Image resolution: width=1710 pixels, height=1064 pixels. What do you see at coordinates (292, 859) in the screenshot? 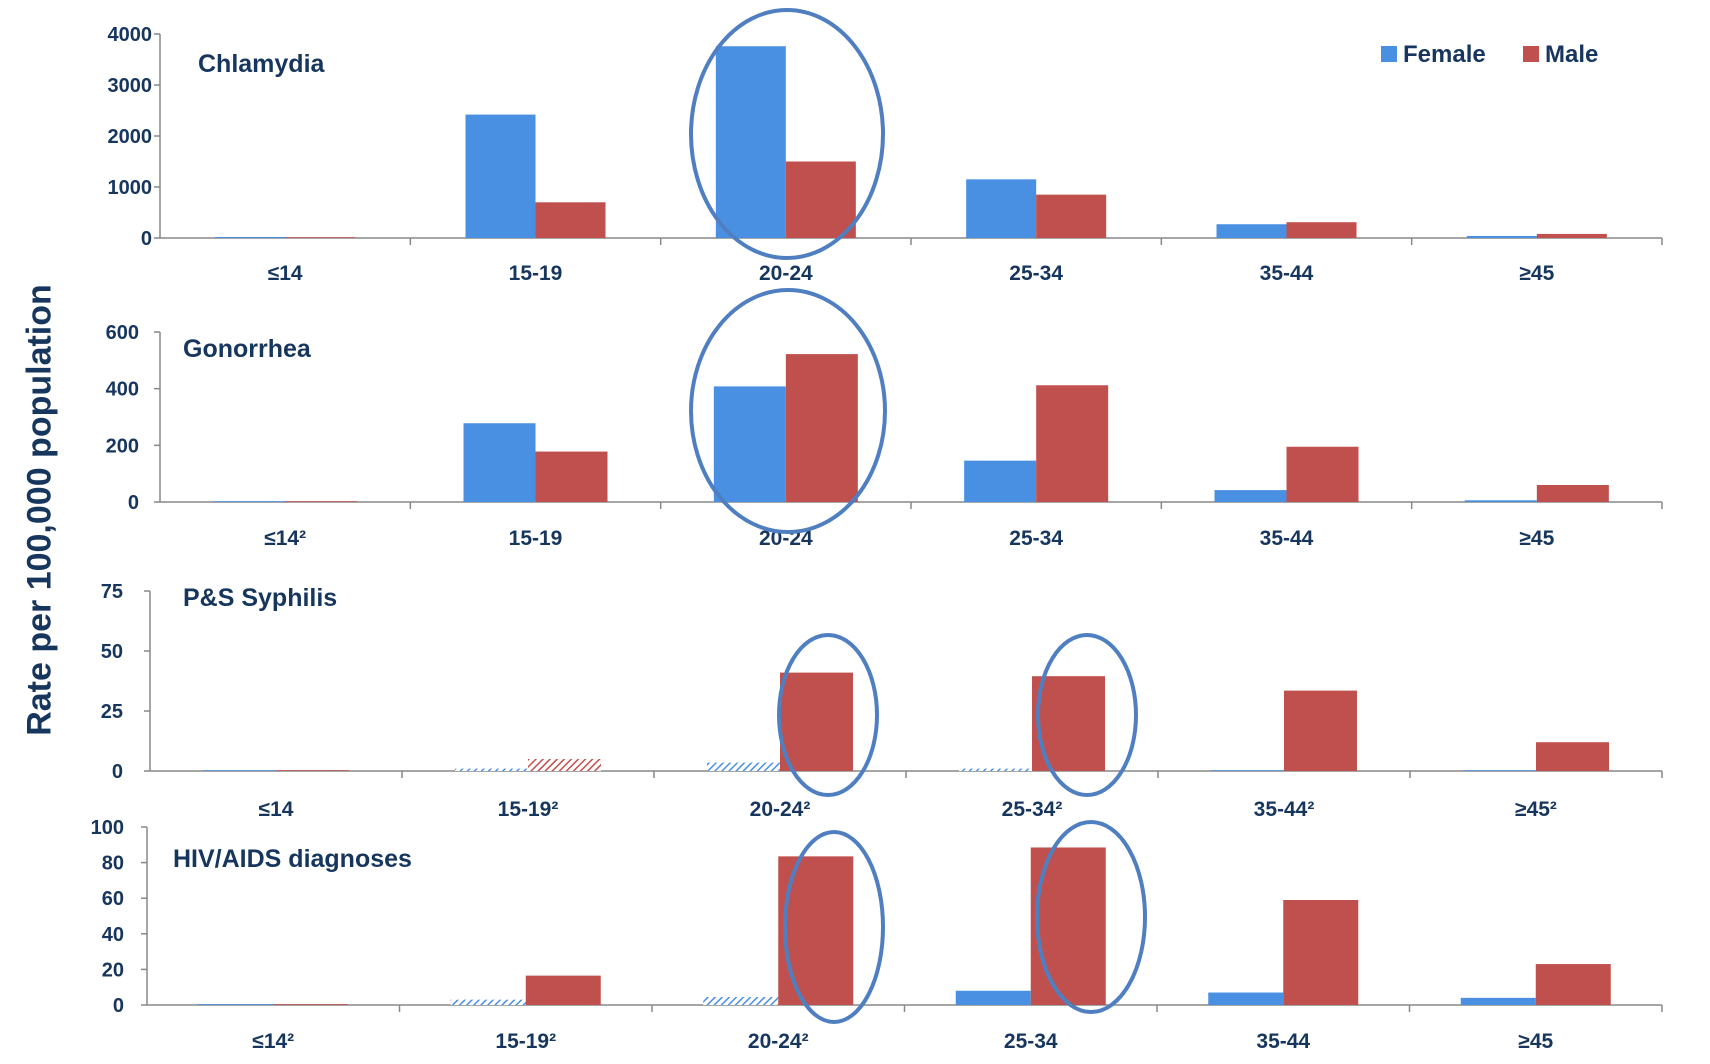
I see `panel-title: HIV/AIDS diagnoses` at bounding box center [292, 859].